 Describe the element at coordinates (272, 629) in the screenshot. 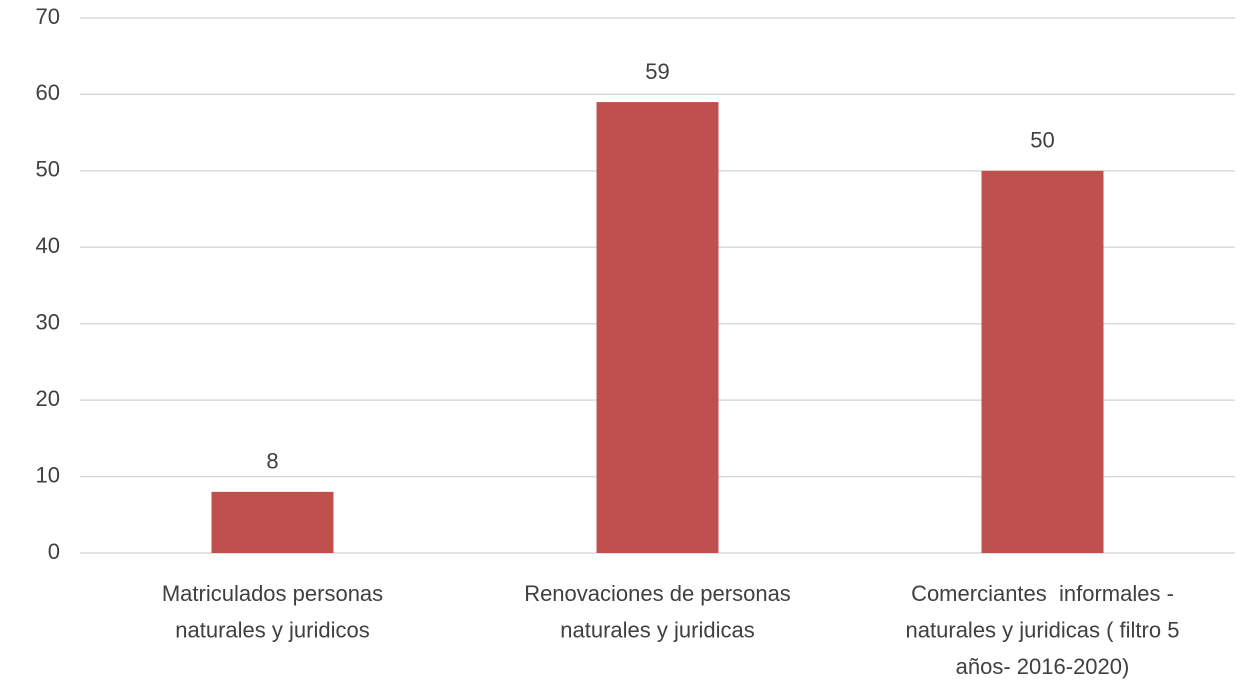

I see `x-tick-label: naturales y juridicos` at that location.